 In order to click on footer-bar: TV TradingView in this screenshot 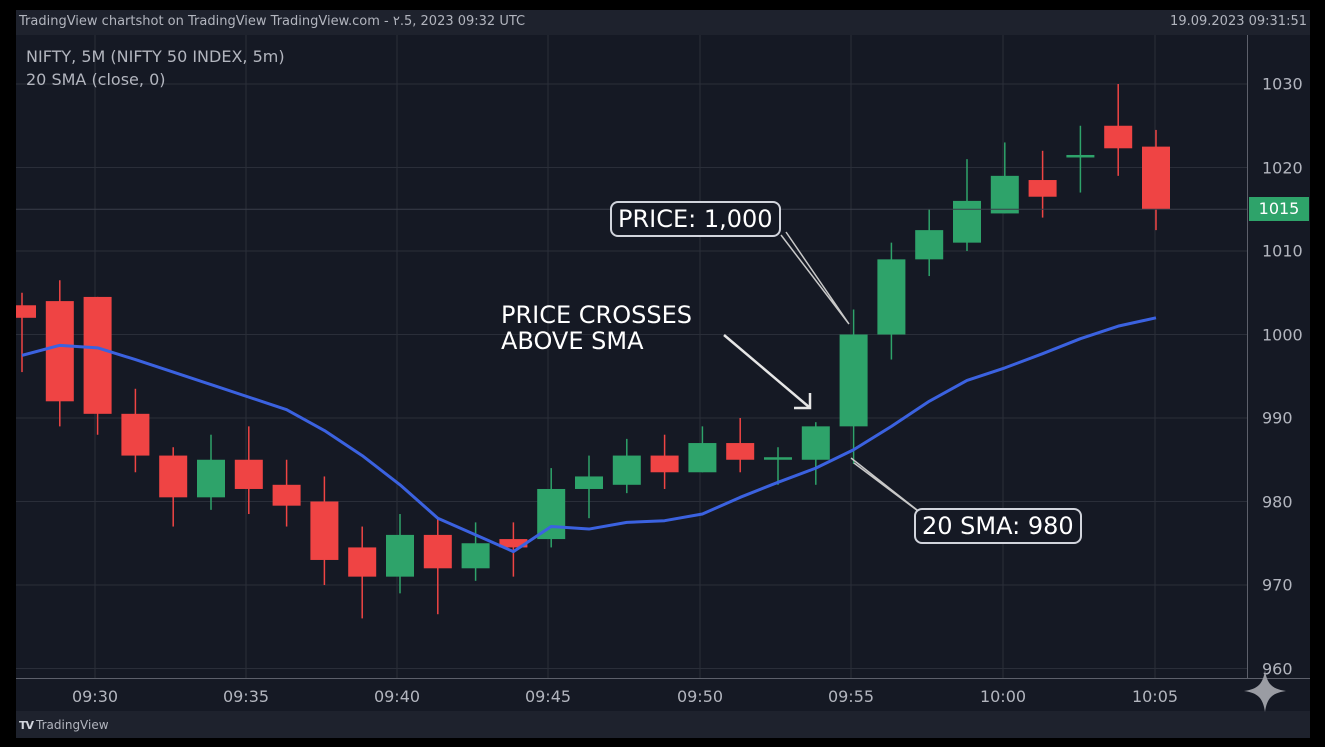, I will do `click(663, 724)`.